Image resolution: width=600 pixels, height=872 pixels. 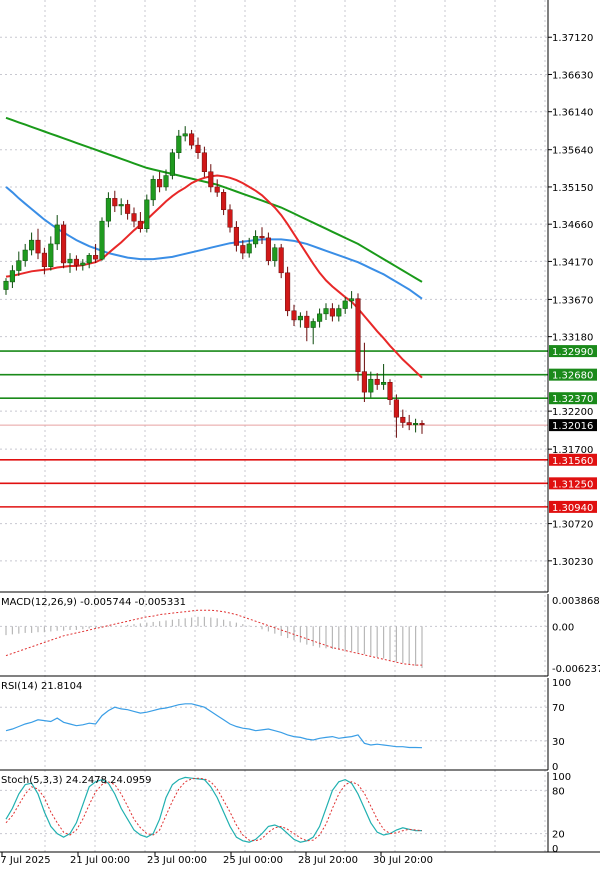 What do you see at coordinates (563, 627) in the screenshot?
I see `macd-tick-label: 0.00` at bounding box center [563, 627].